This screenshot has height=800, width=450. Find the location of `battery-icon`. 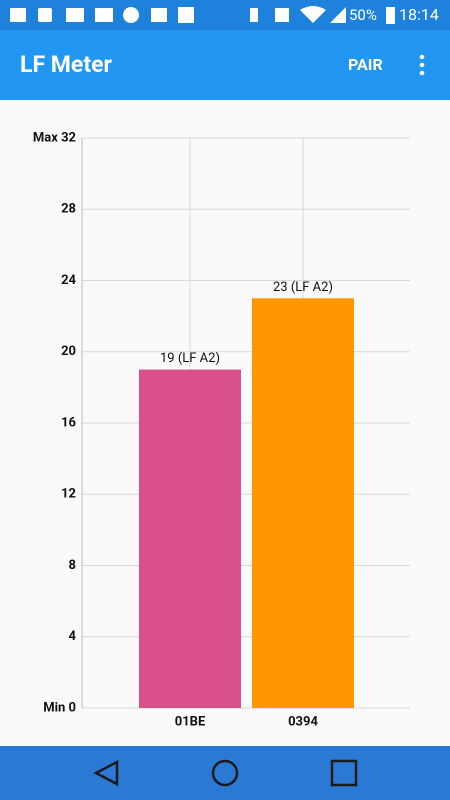

battery-icon is located at coordinates (390, 15).